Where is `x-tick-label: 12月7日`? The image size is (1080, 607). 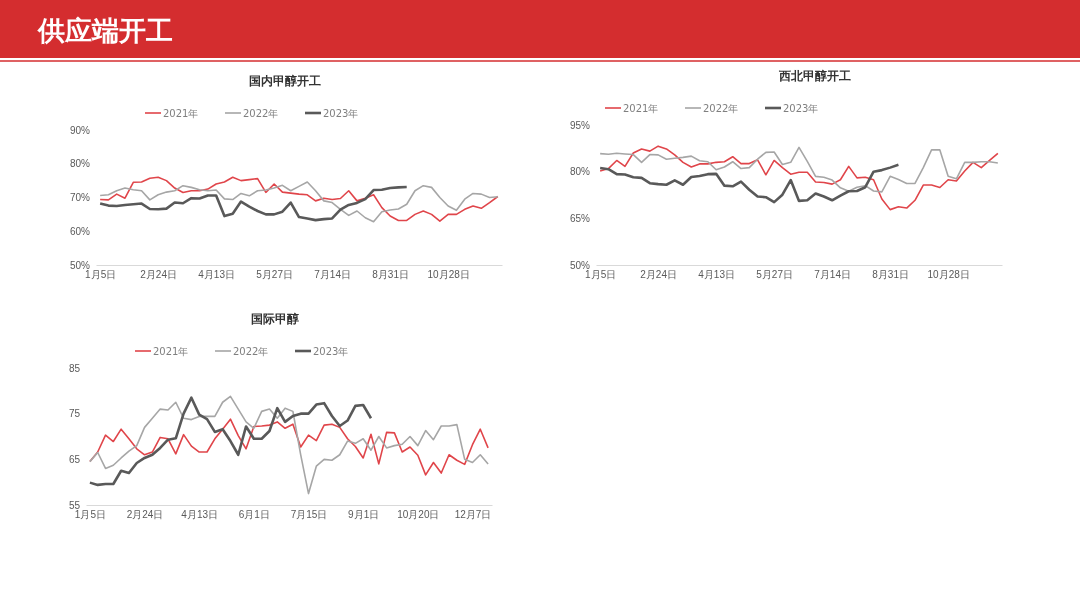 x-tick-label: 12月7日 is located at coordinates (473, 515).